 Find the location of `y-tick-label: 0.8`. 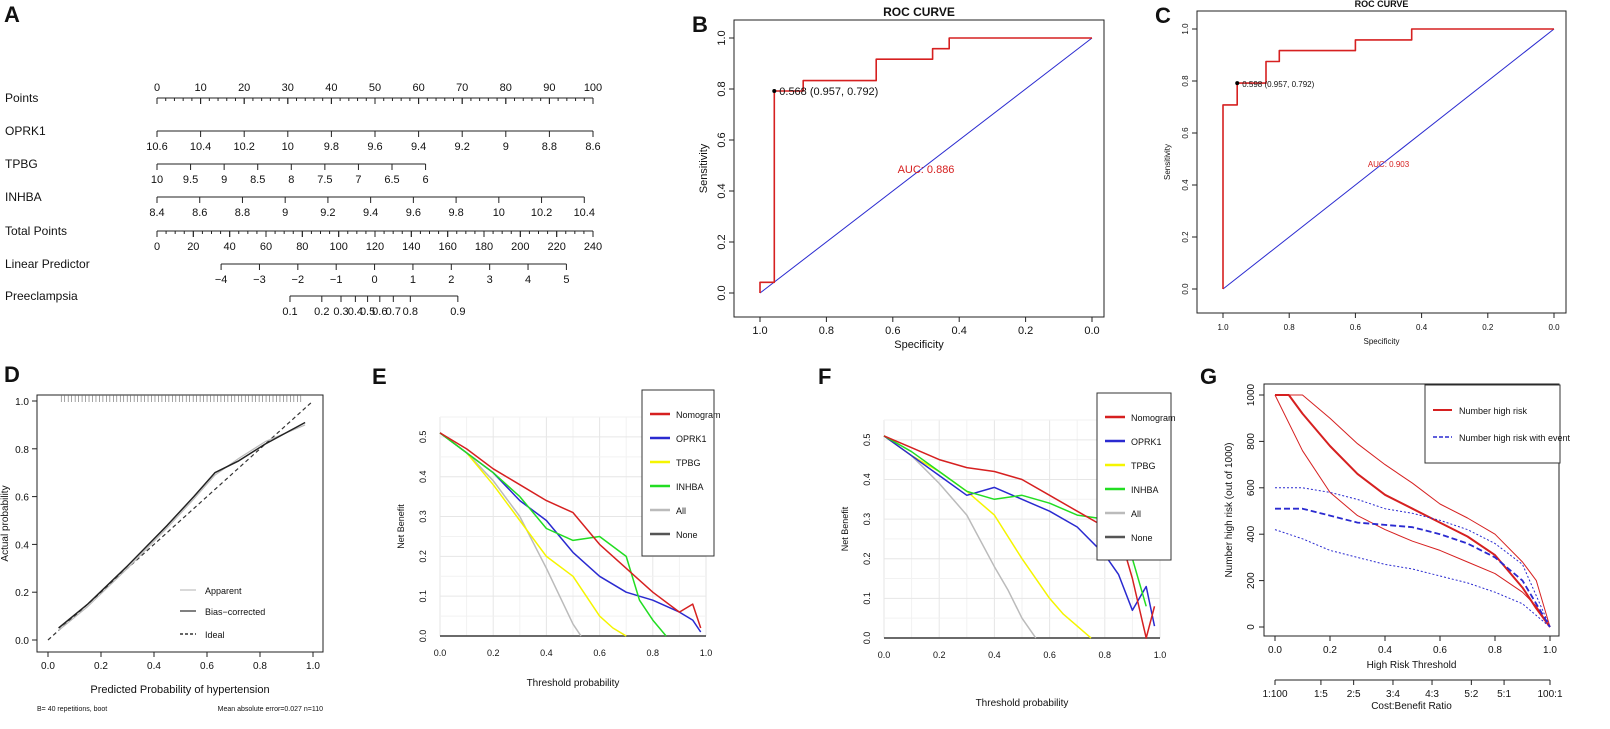

y-tick-label: 0.8 is located at coordinates (722, 88).